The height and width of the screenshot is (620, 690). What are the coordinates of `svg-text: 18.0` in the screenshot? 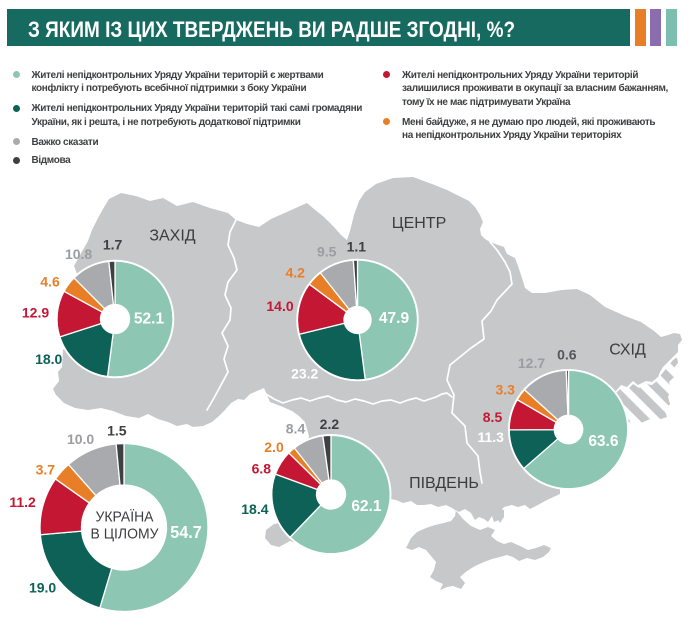 It's located at (48, 359).